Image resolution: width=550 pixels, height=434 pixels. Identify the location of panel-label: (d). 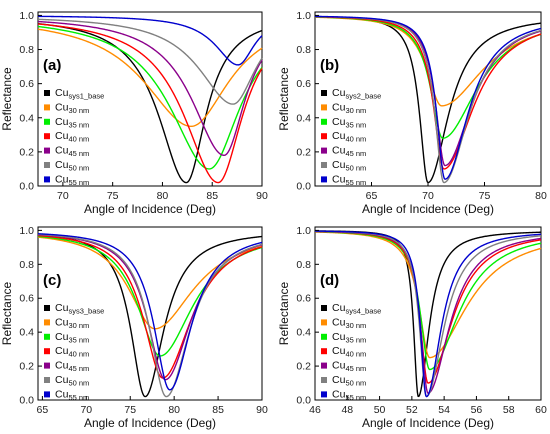
(329, 280).